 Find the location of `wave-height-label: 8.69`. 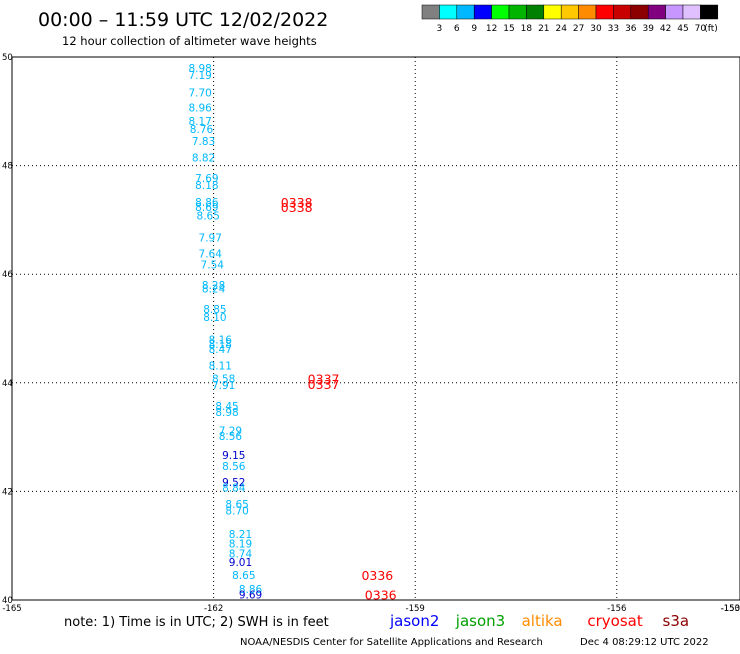

wave-height-label: 8.69 is located at coordinates (206, 208).